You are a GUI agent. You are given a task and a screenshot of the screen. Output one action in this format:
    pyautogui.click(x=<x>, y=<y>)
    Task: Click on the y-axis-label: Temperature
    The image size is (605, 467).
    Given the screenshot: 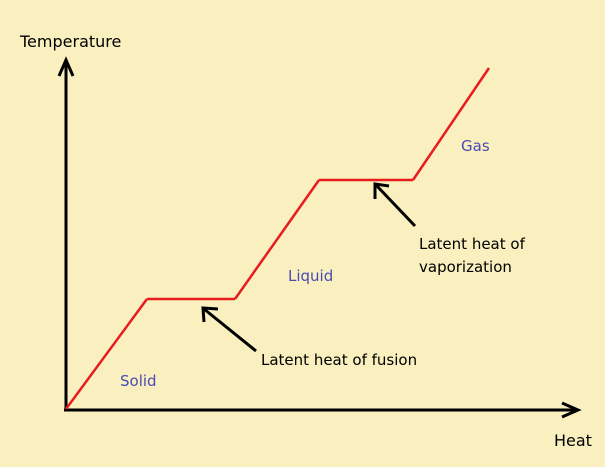 What is the action you would take?
    pyautogui.click(x=71, y=41)
    